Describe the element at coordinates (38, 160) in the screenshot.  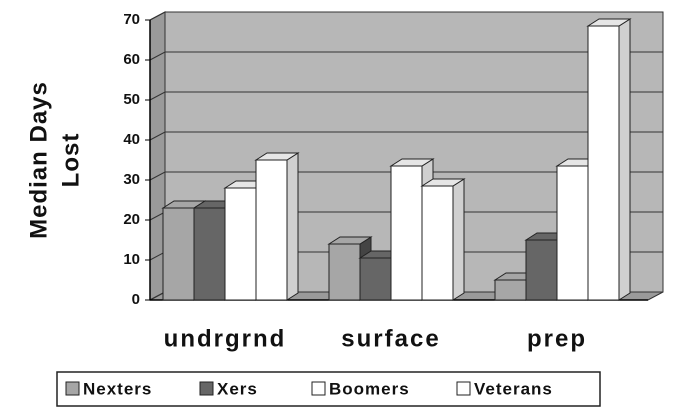
I see `y-axis-label: Median Days` at that location.